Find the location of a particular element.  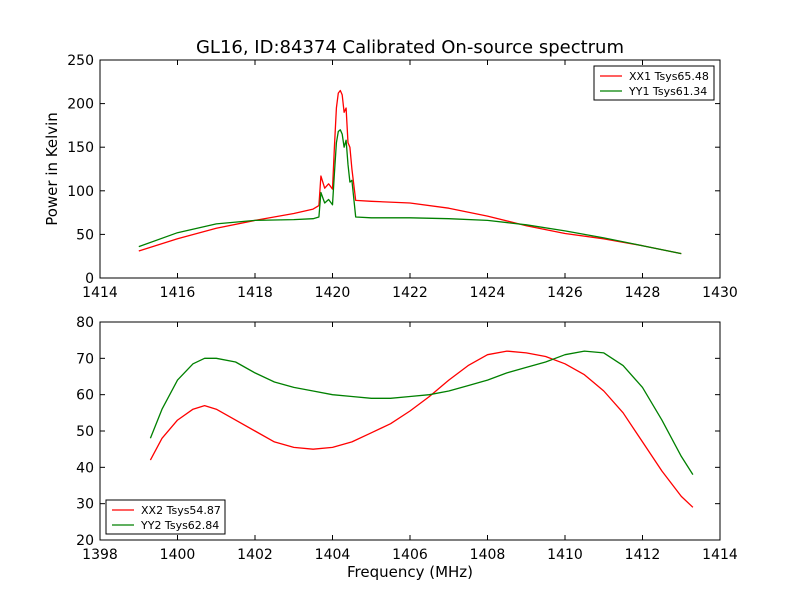

y-tick-label: 100 is located at coordinates (80, 192).